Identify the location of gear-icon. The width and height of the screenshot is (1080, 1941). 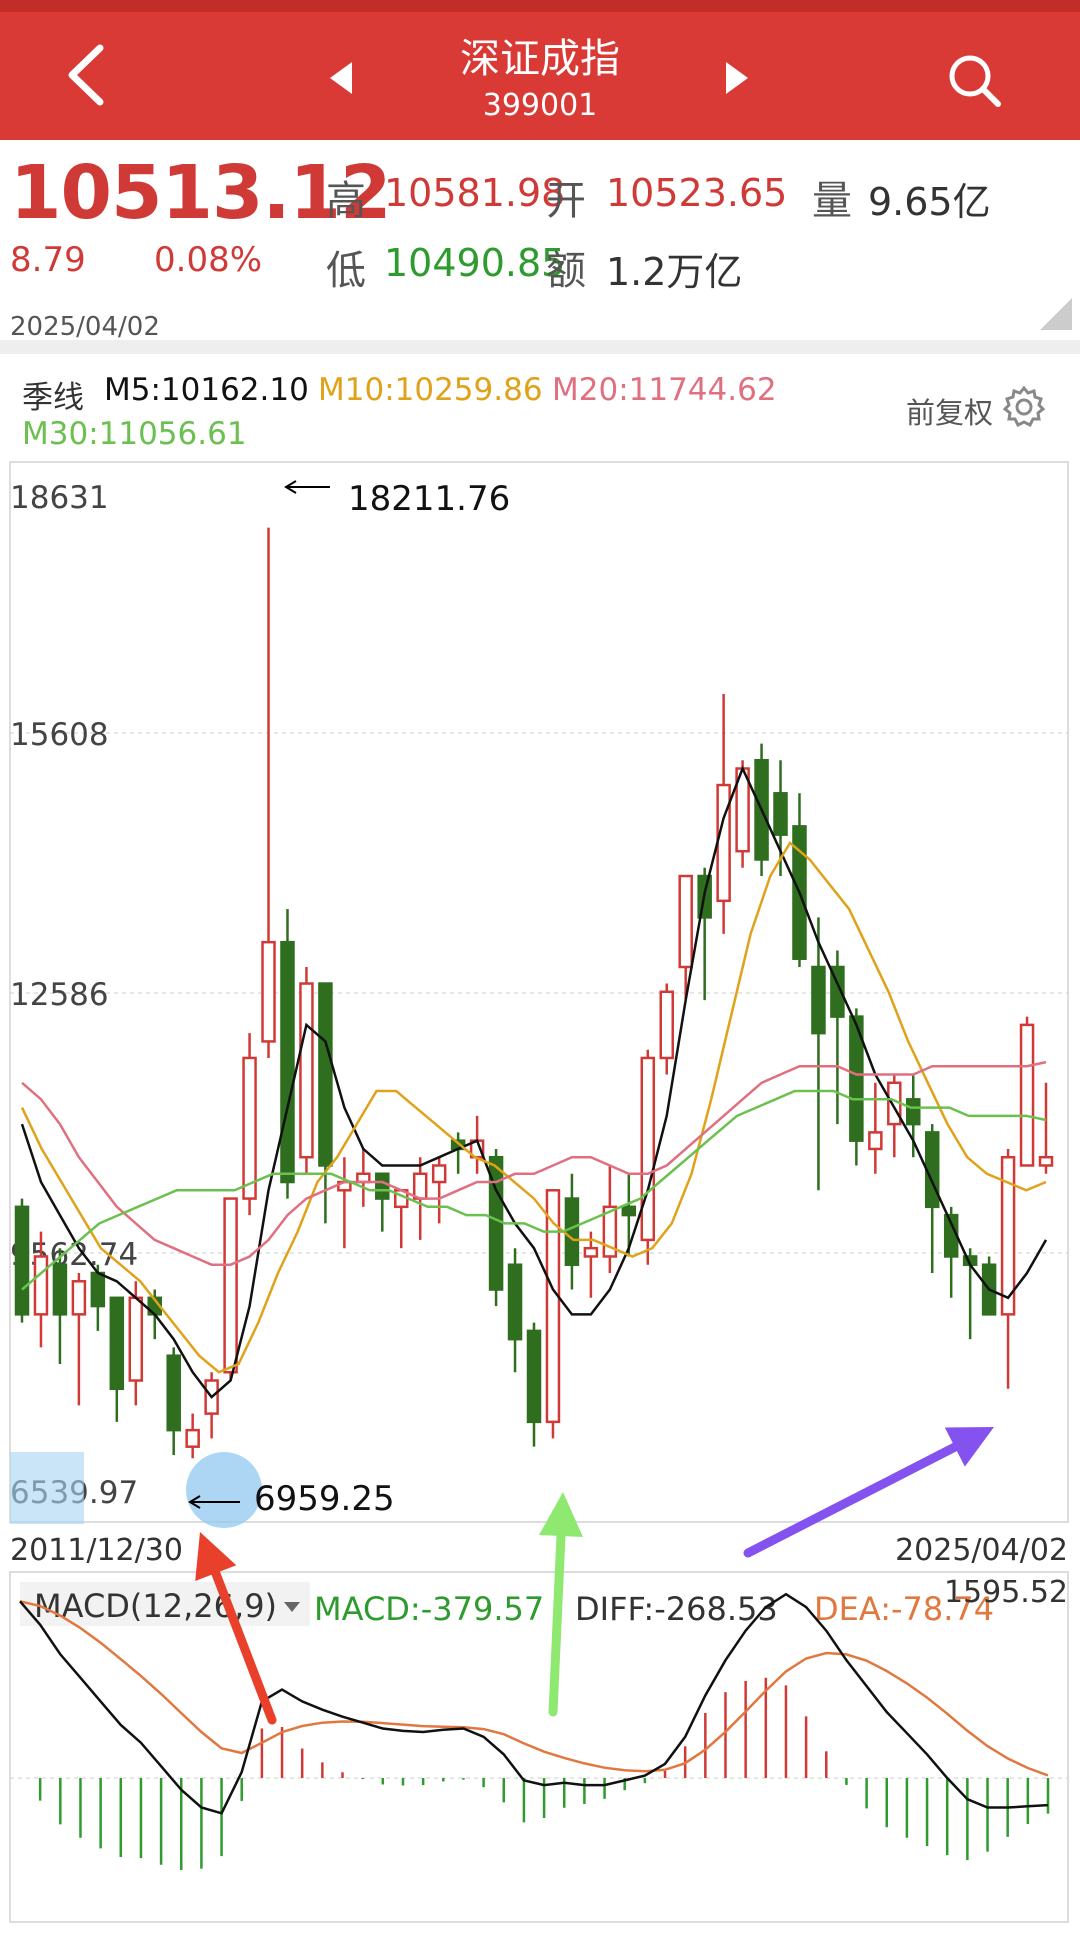
(1024, 407).